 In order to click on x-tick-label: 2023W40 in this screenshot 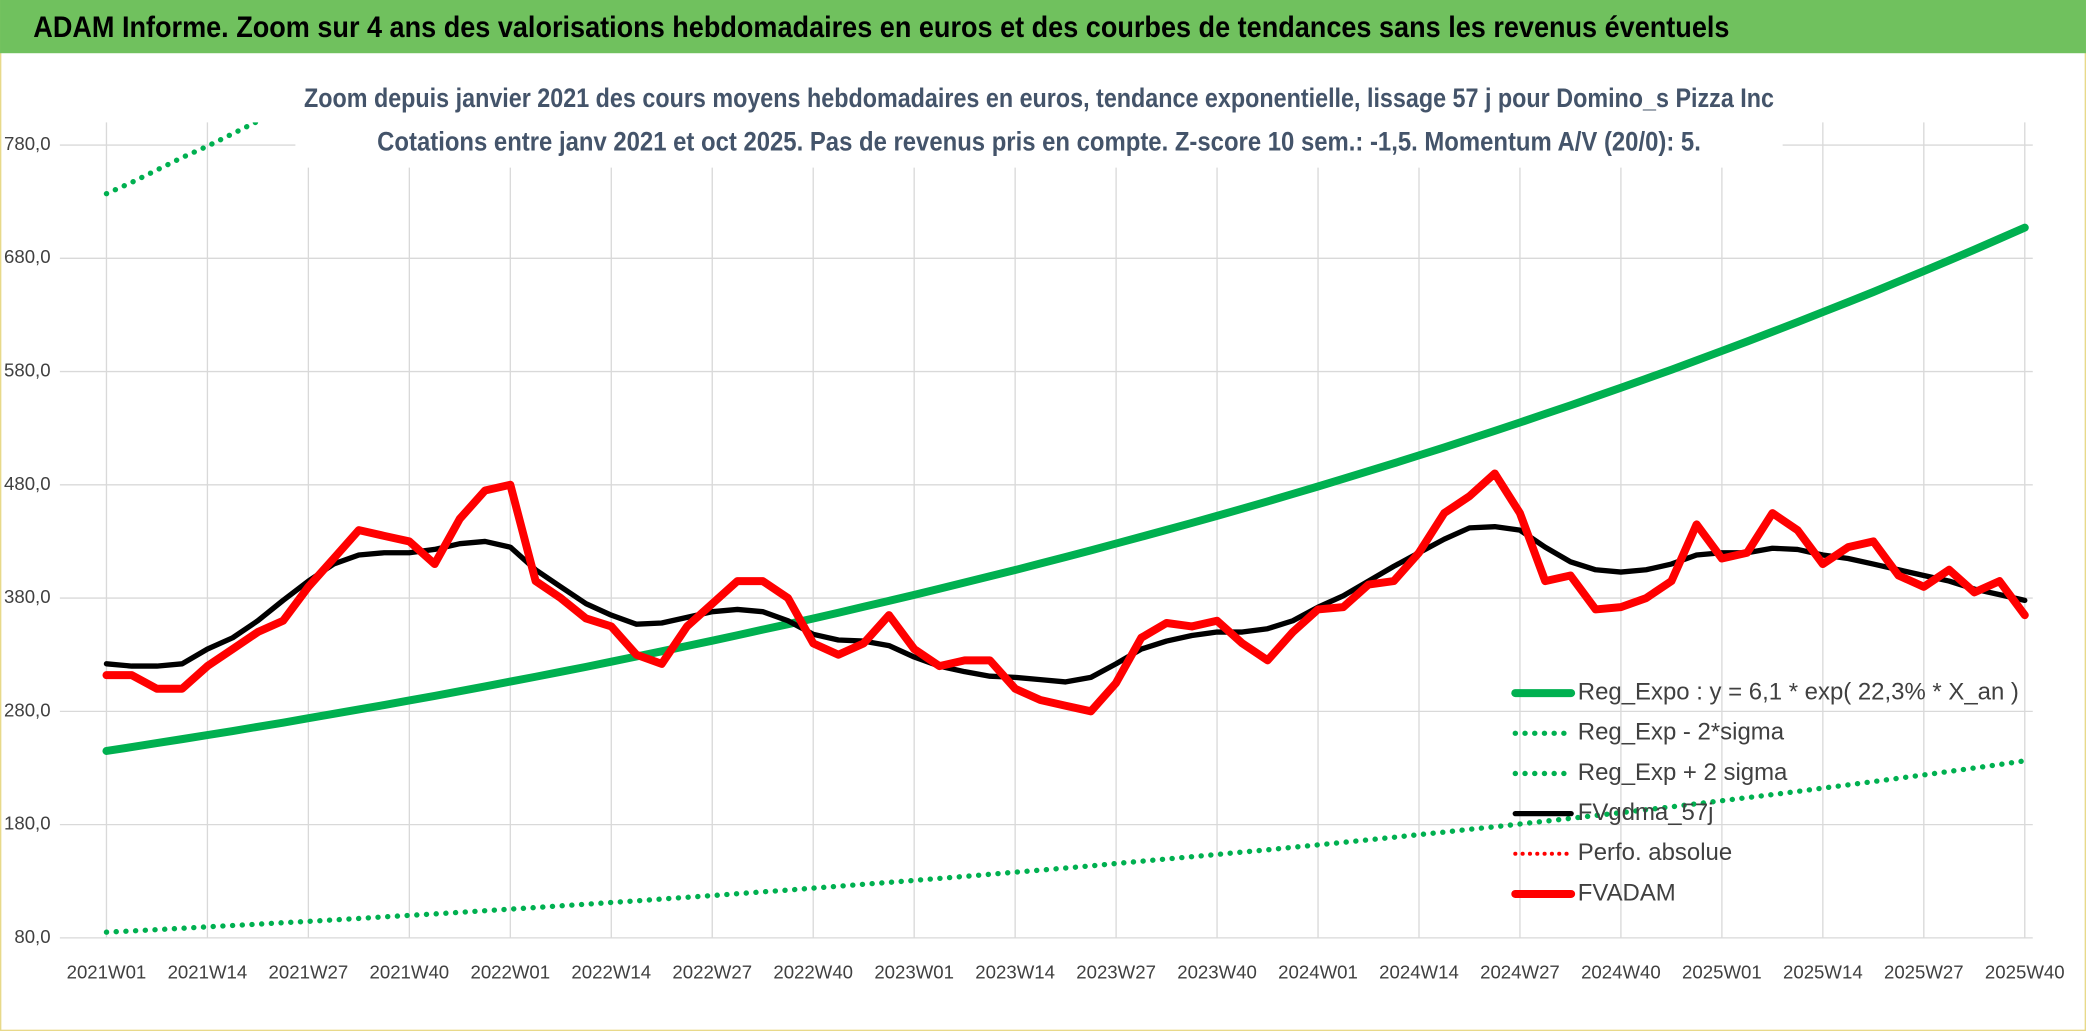, I will do `click(1217, 972)`.